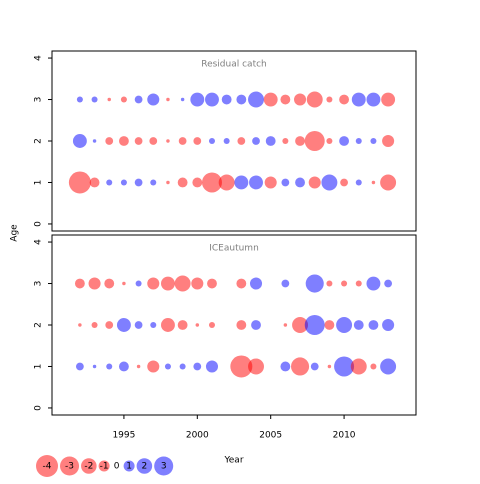 This screenshot has width=480, height=484. Describe the element at coordinates (270, 436) in the screenshot. I see `x-tick-label: 2005` at that location.